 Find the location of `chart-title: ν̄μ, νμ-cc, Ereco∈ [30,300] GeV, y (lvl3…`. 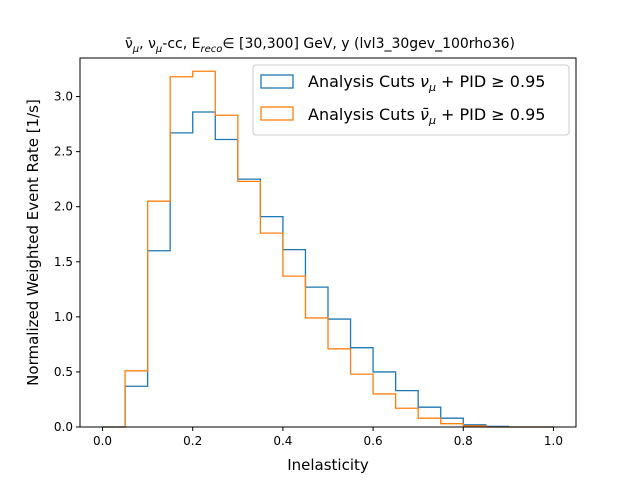

chart-title: ν̄μ, νμ-cc, Ereco∈ [30,300] GeV, y (lvl3… is located at coordinates (320, 45).